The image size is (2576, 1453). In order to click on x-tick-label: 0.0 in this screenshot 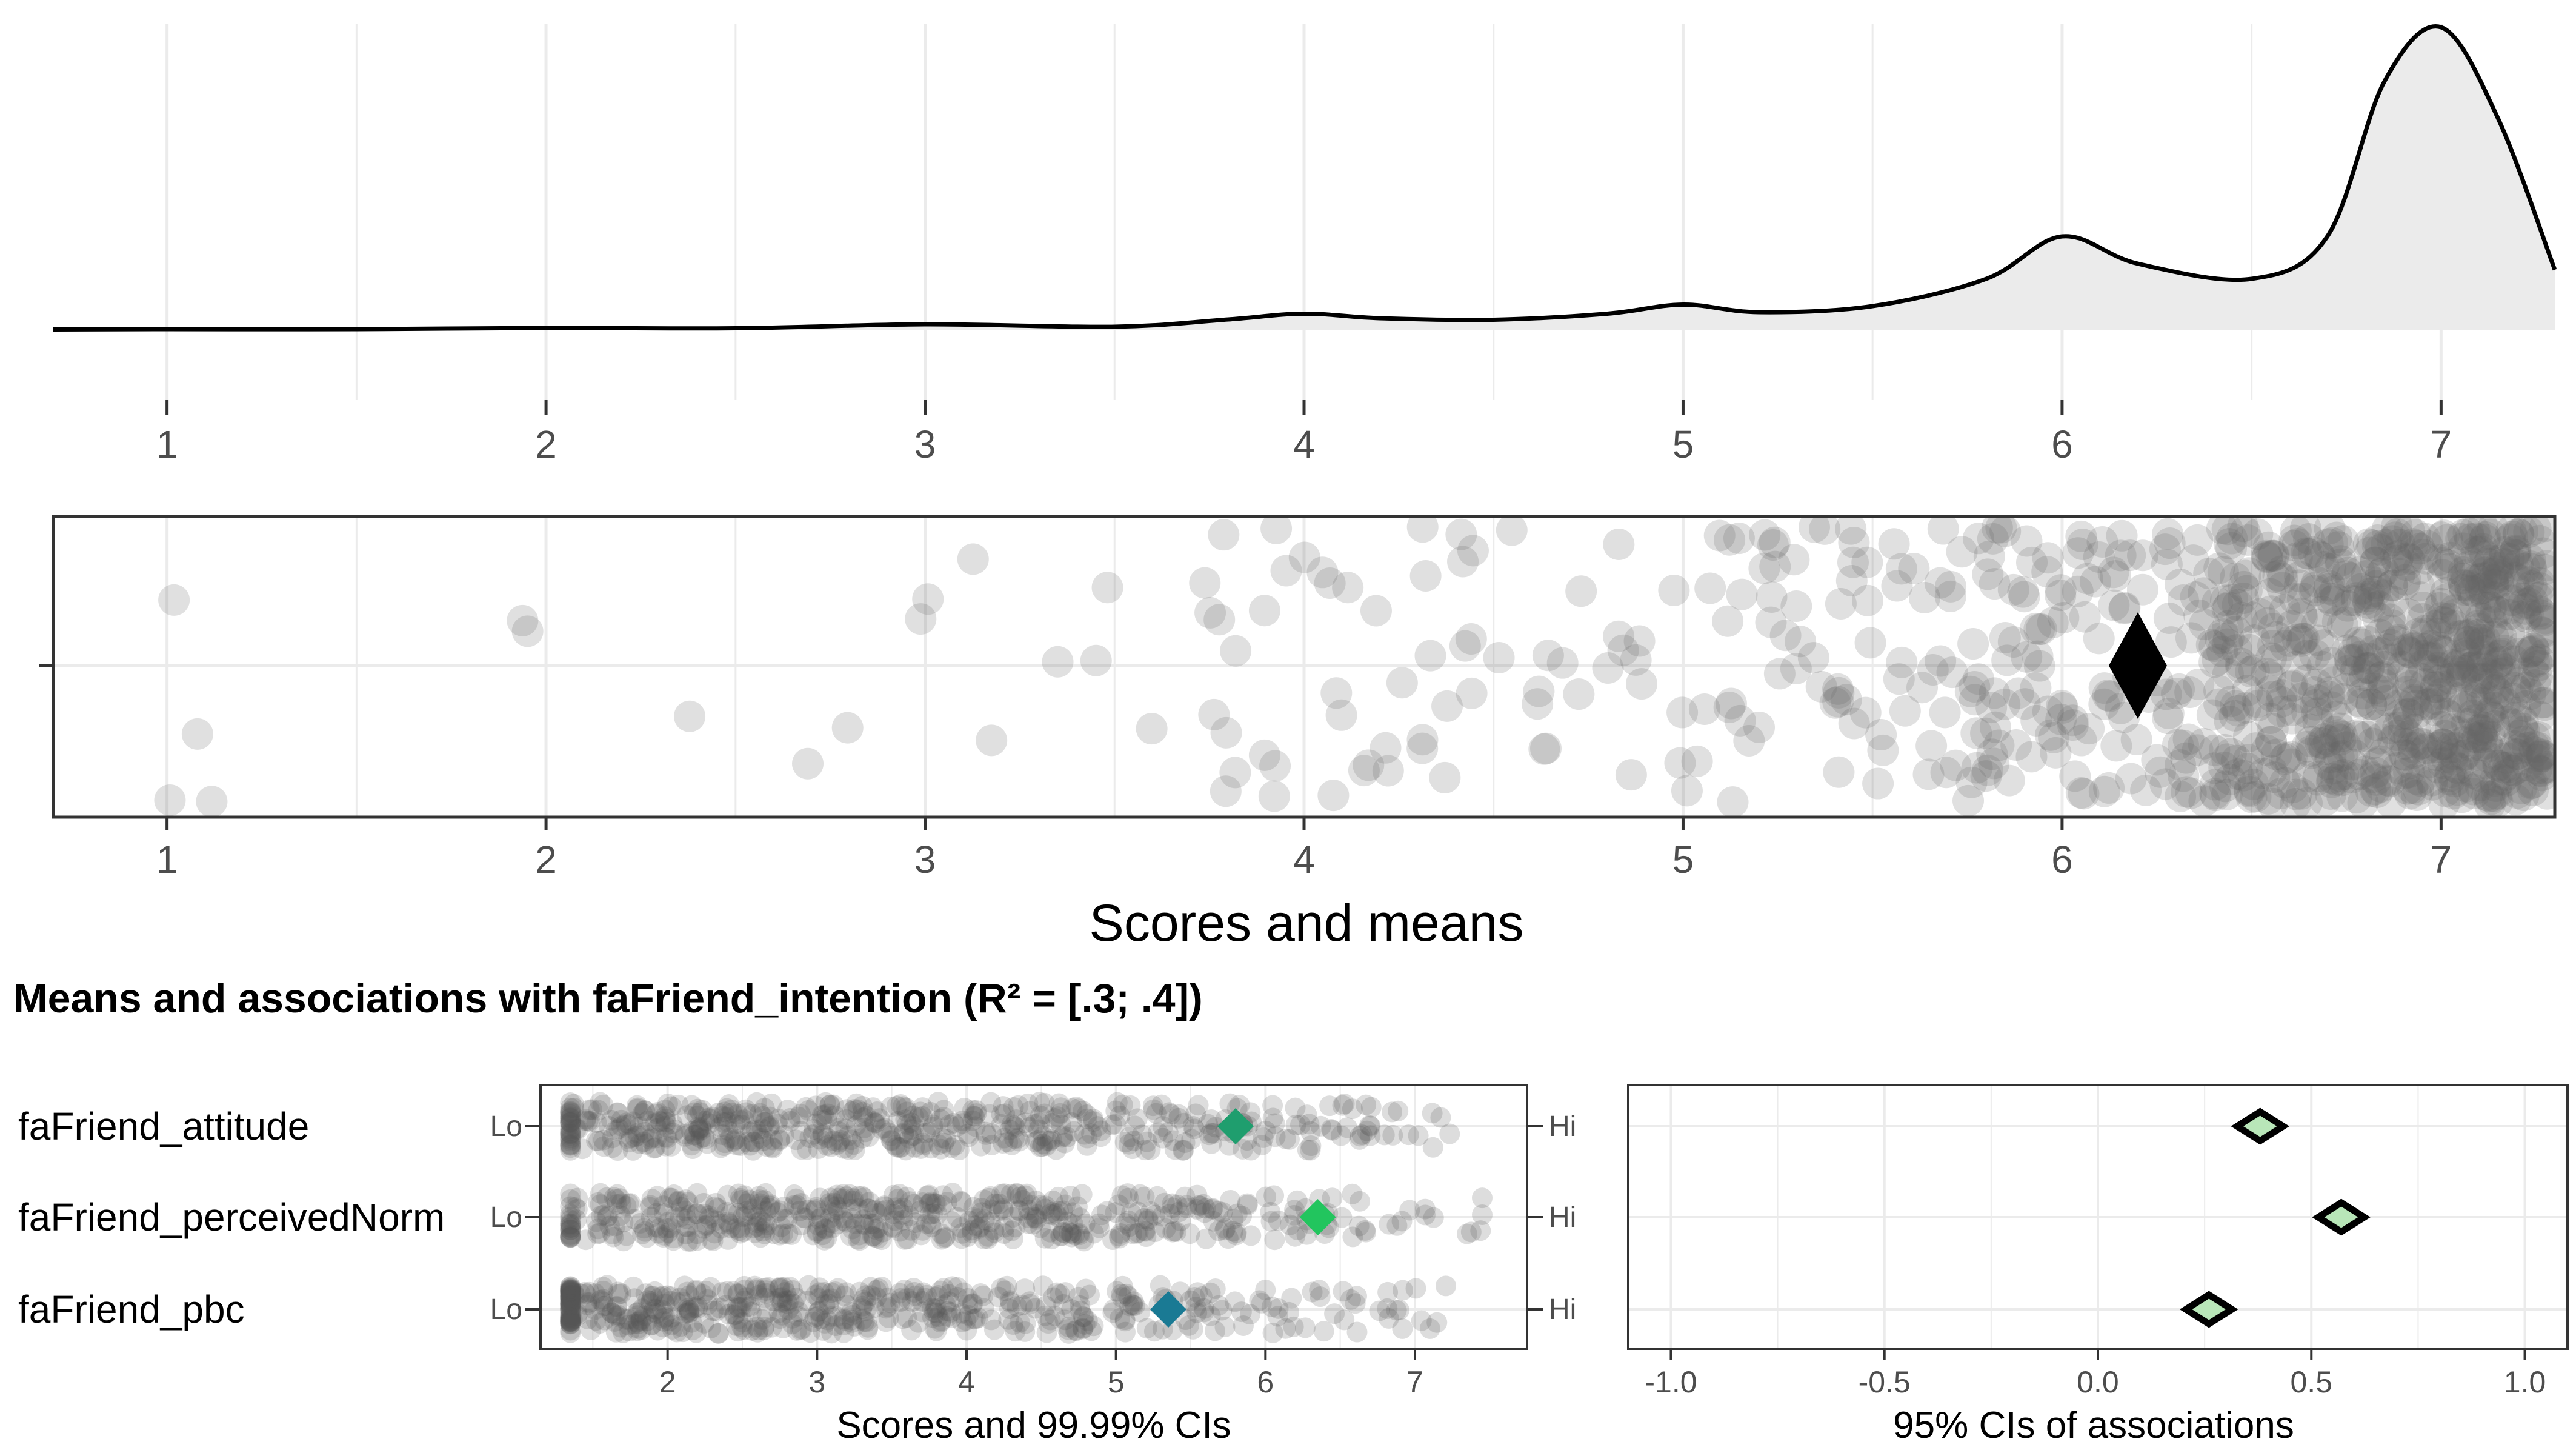, I will do `click(2098, 1382)`.